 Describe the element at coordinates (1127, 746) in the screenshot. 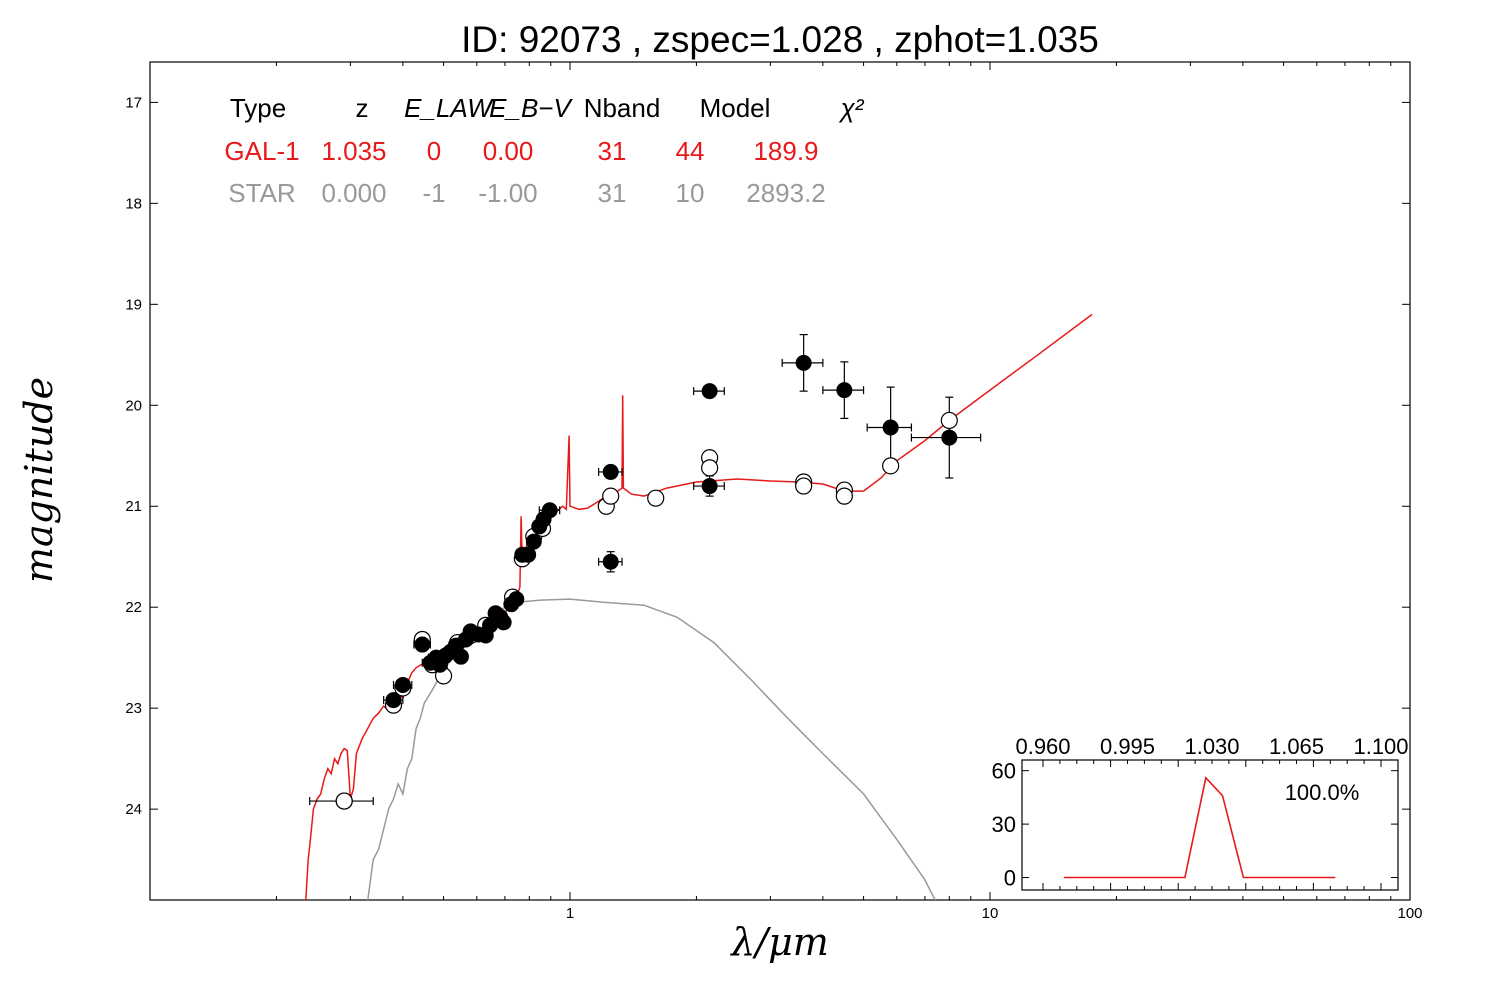

I see `inset-x-tick-label: 0.995` at that location.